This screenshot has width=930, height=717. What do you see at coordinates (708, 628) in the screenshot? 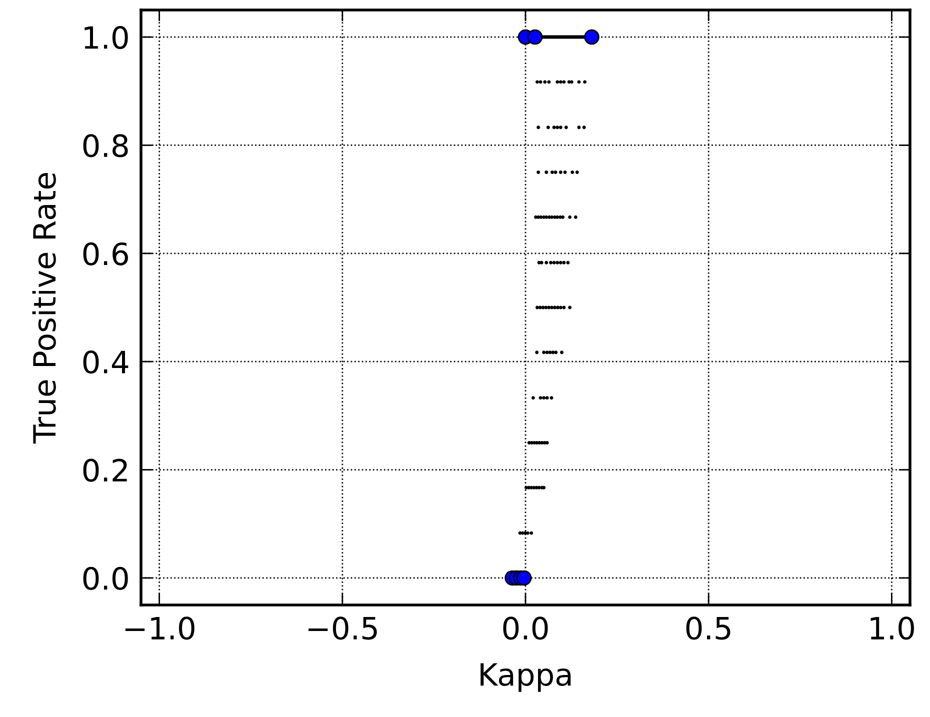
I see `x-tick-label: 0.5` at bounding box center [708, 628].